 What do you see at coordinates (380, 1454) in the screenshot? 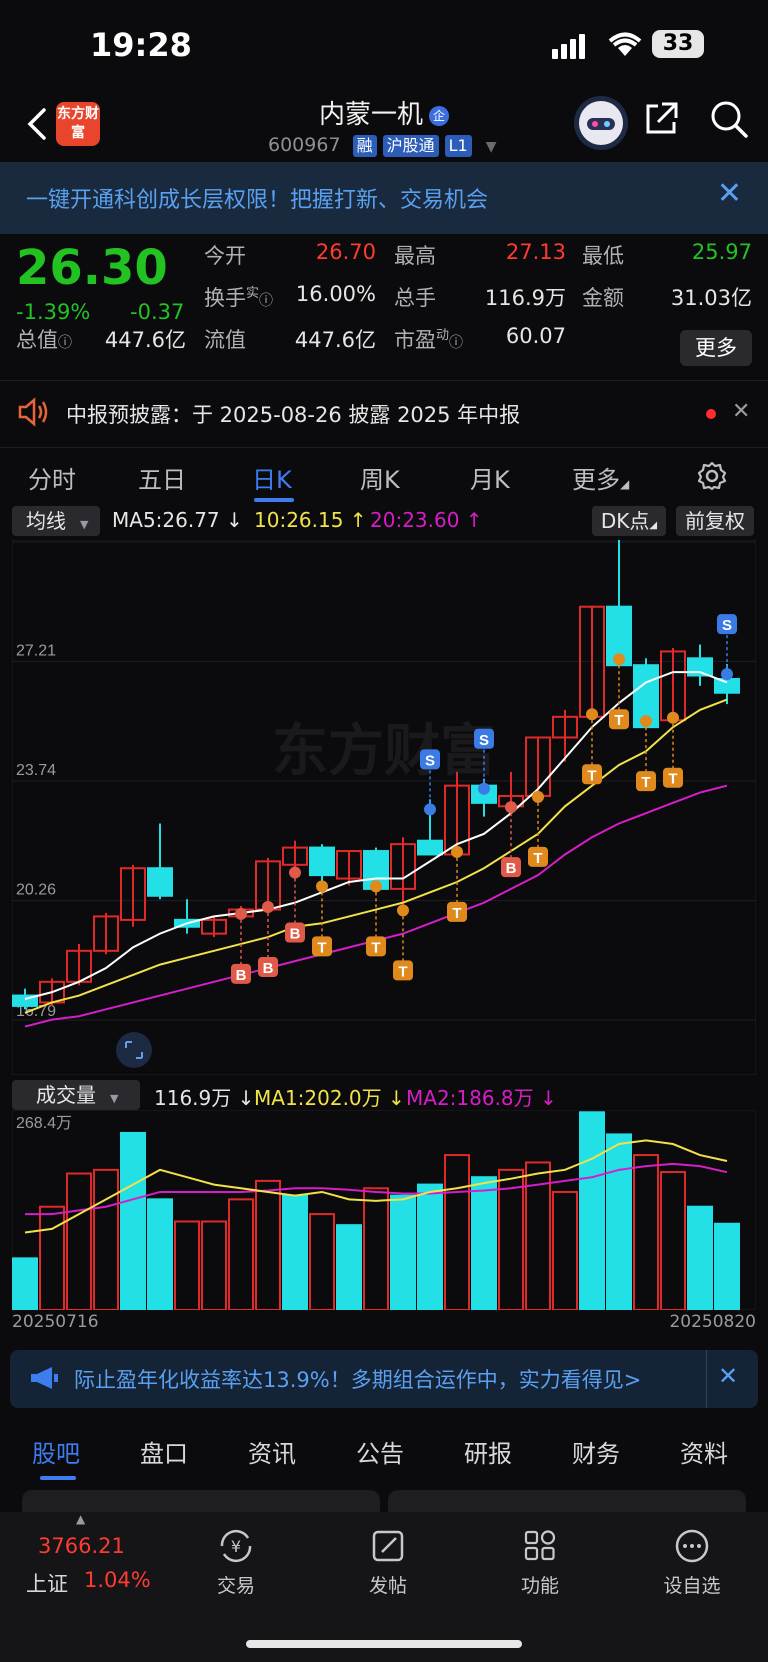
I see `tab-announcements: 公告` at bounding box center [380, 1454].